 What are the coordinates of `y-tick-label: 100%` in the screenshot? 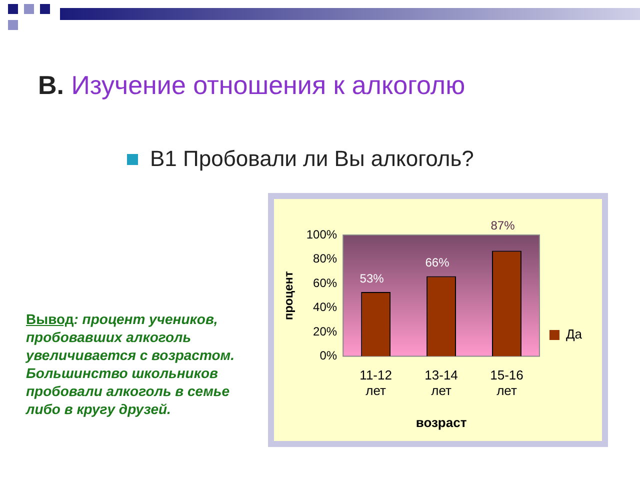 It's located at (322, 234).